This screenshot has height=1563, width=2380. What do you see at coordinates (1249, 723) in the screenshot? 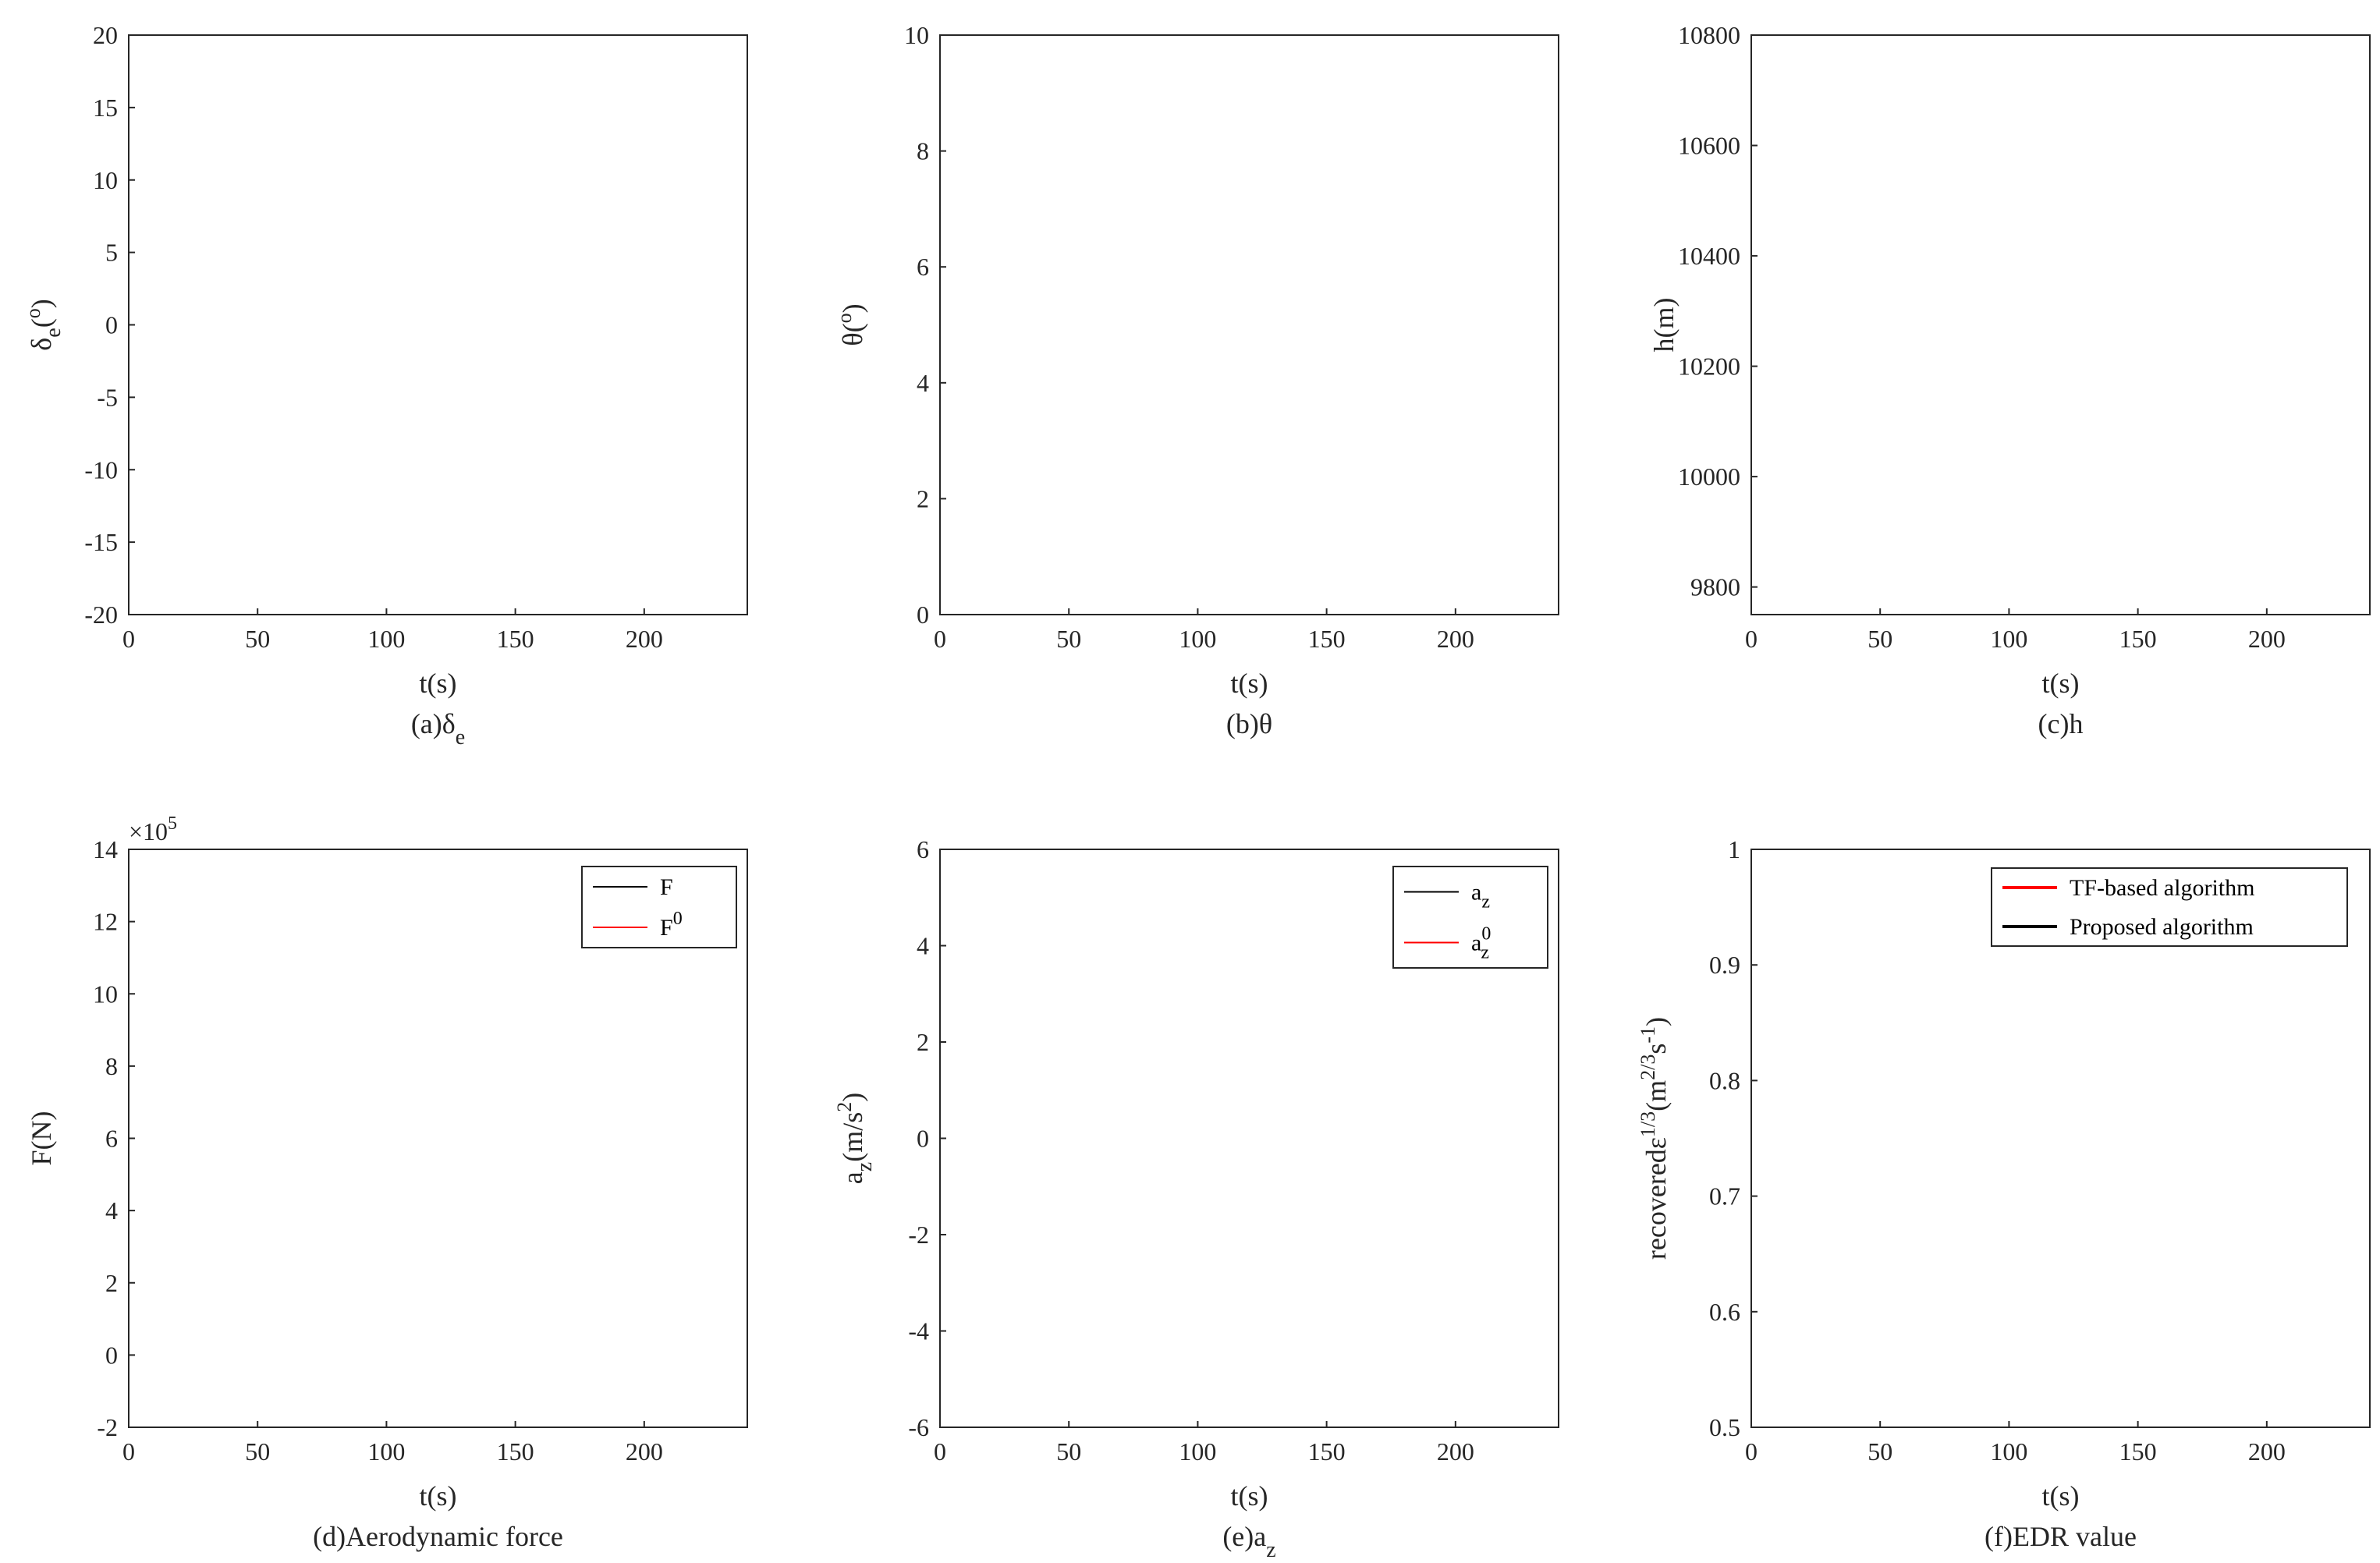
I see `panel-caption: (b)θ` at bounding box center [1249, 723].